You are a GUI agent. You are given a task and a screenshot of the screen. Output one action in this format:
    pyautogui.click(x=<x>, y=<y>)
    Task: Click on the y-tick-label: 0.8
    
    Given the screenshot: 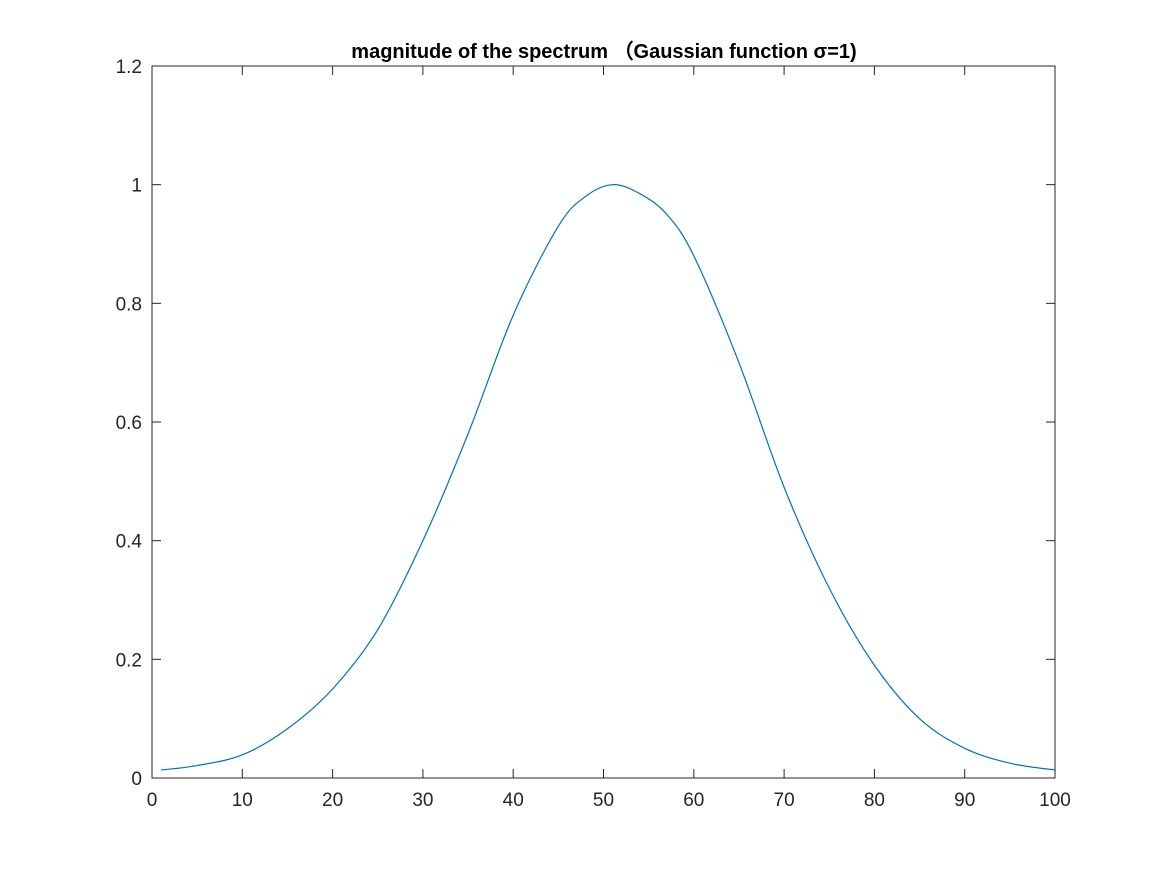 What is the action you would take?
    pyautogui.click(x=129, y=304)
    